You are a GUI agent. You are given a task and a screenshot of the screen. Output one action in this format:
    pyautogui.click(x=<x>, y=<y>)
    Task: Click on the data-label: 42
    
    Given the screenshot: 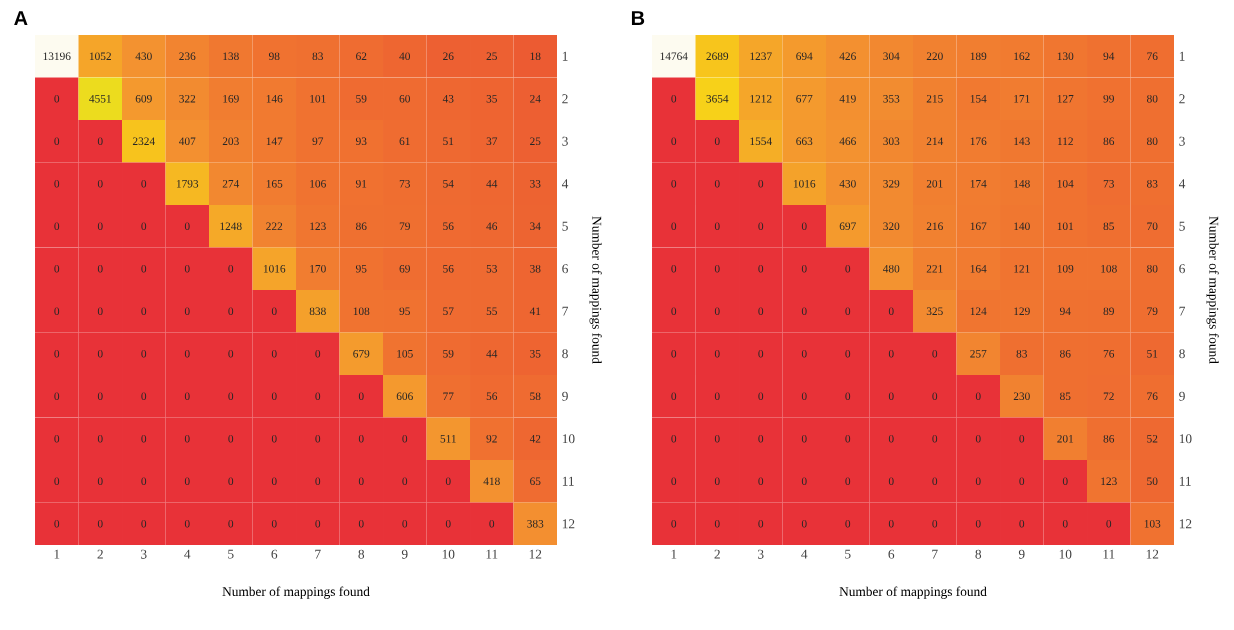 What is the action you would take?
    pyautogui.click(x=535, y=438)
    